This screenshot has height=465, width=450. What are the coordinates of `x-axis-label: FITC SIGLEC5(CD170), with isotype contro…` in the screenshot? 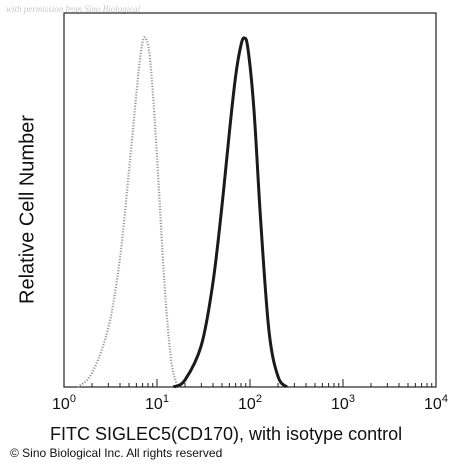 It's located at (226, 434).